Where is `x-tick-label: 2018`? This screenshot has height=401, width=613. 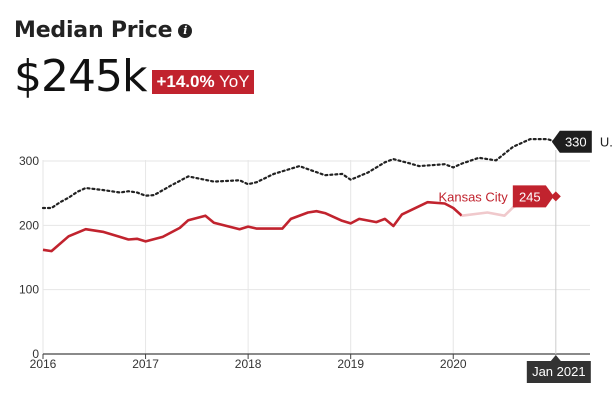 x-tick-label: 2018 is located at coordinates (248, 364).